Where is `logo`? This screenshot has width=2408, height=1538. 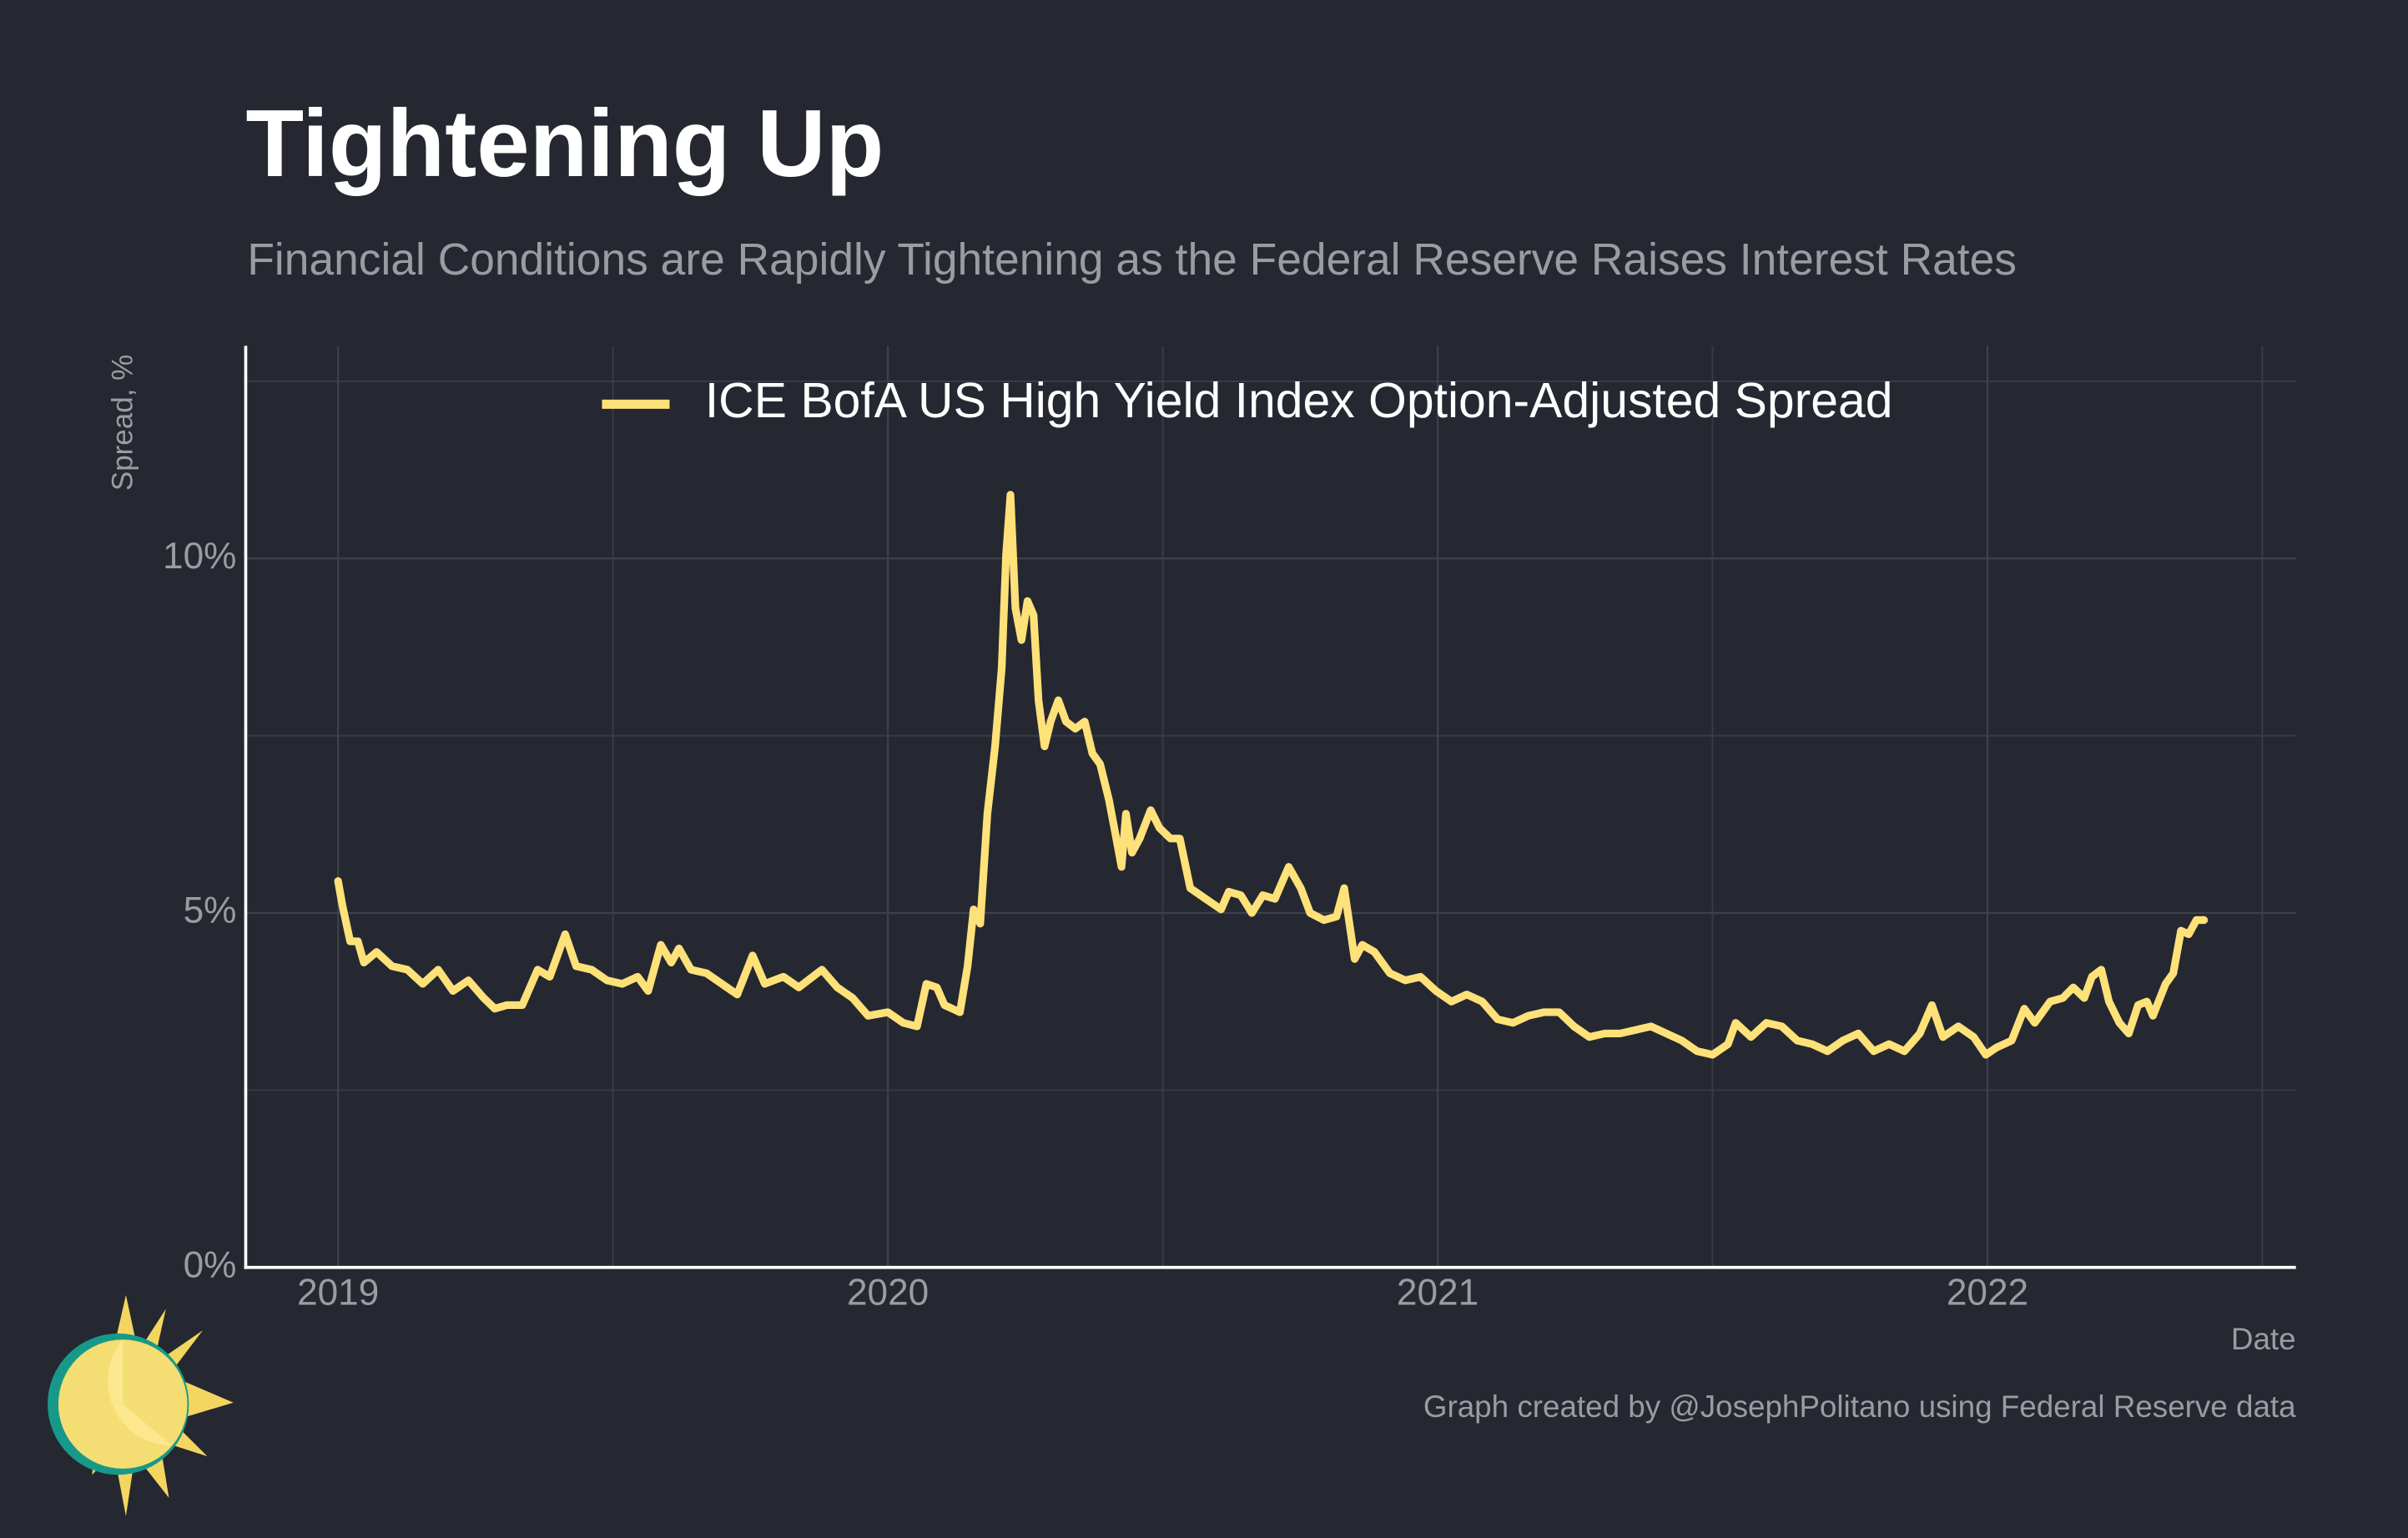
logo is located at coordinates (141, 1405).